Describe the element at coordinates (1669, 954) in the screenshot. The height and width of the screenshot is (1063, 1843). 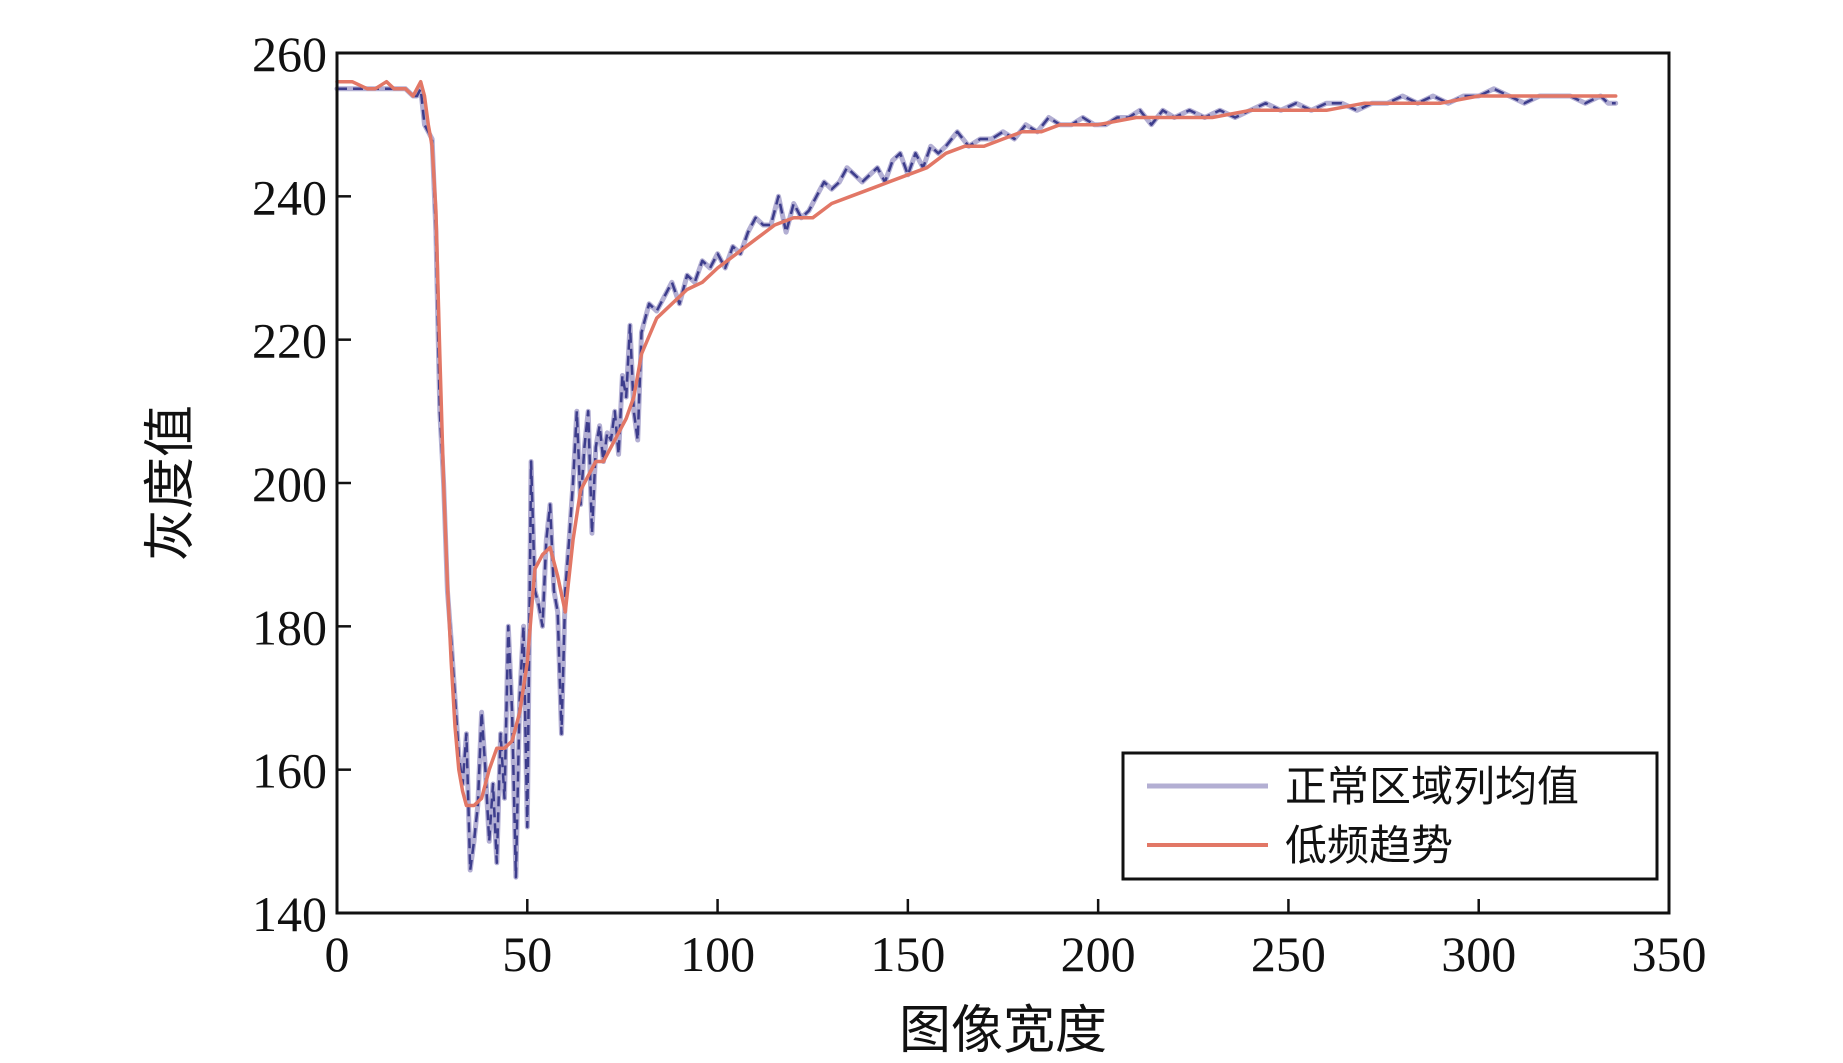
I see `x-tick-label: 350` at that location.